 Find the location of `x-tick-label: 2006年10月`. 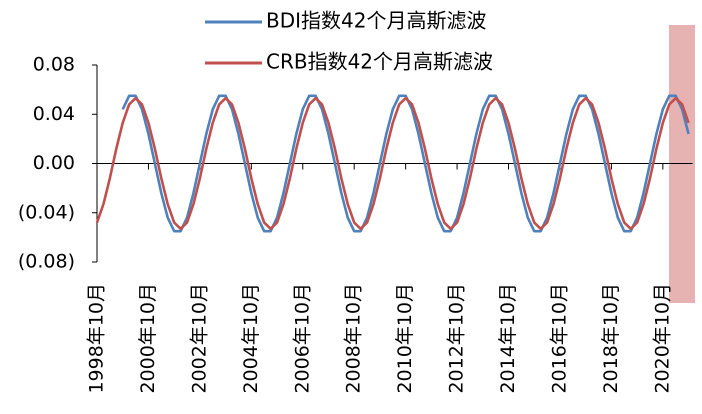

x-tick-label: 2006年10月 is located at coordinates (302, 338).